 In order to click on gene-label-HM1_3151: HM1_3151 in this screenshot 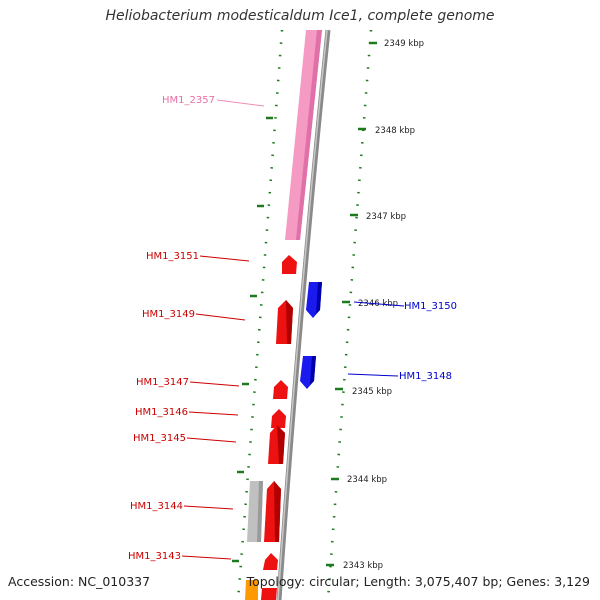, I will do `click(172, 256)`.